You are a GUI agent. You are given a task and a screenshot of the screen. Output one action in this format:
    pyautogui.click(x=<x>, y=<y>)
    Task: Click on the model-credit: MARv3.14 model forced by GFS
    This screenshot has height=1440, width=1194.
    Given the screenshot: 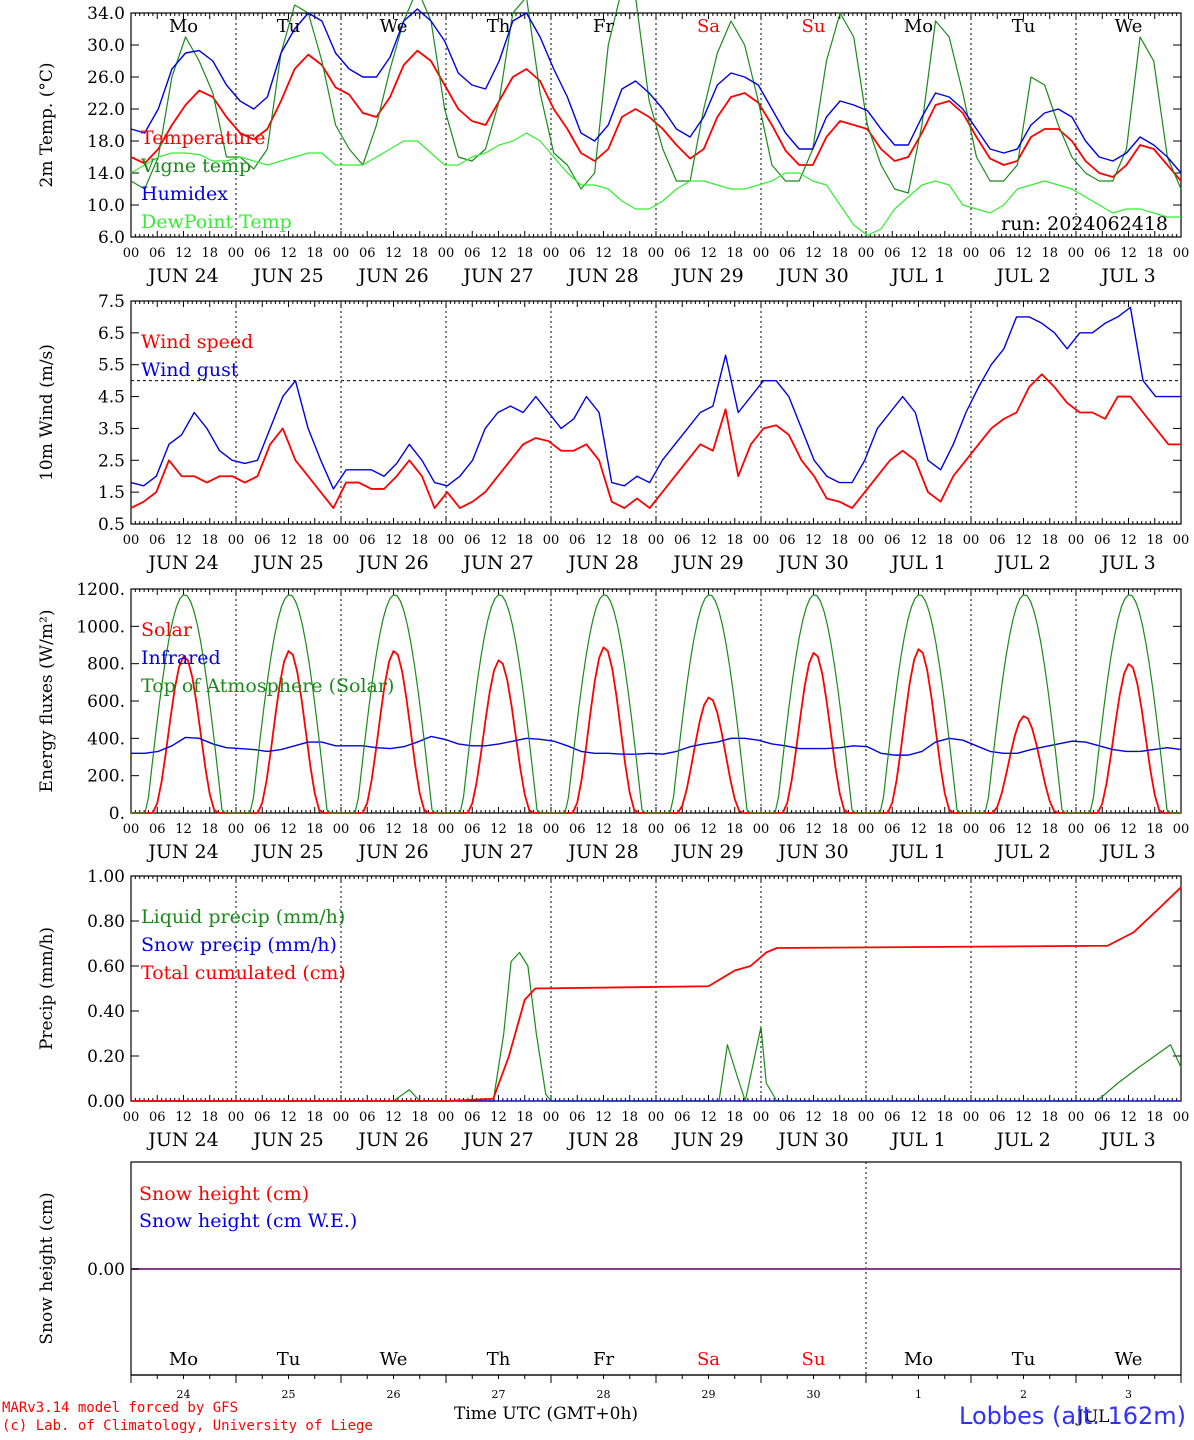 What is the action you would take?
    pyautogui.click(x=120, y=1408)
    